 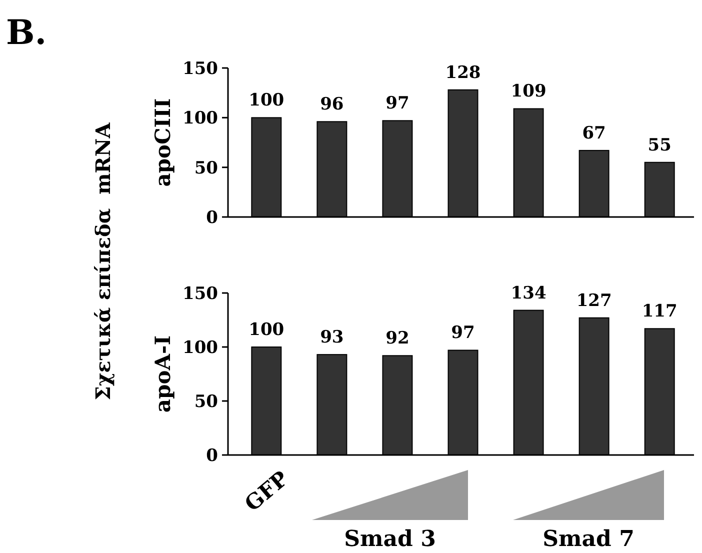 I want to click on text: Smad 7, so click(x=588, y=539).